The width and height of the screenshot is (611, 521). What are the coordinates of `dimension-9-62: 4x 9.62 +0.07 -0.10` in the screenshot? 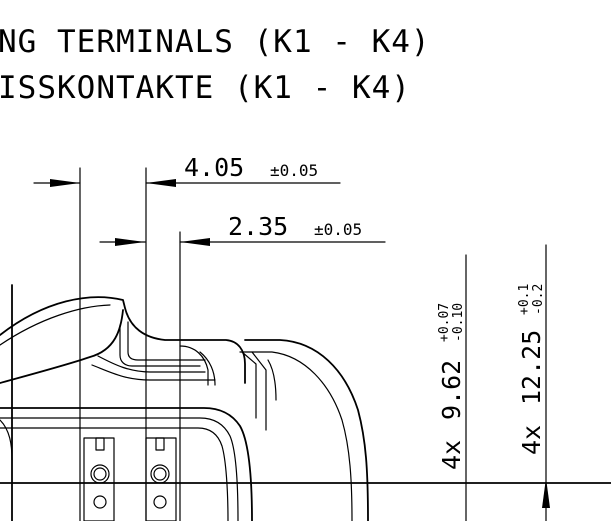 It's located at (452, 387).